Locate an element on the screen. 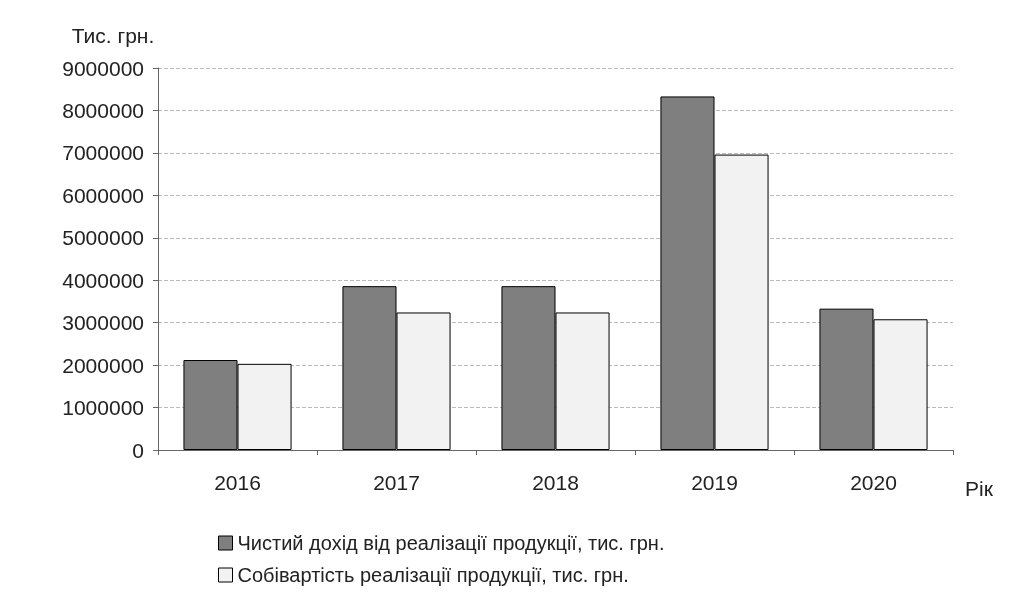  x-tick-label: 2019 is located at coordinates (714, 482).